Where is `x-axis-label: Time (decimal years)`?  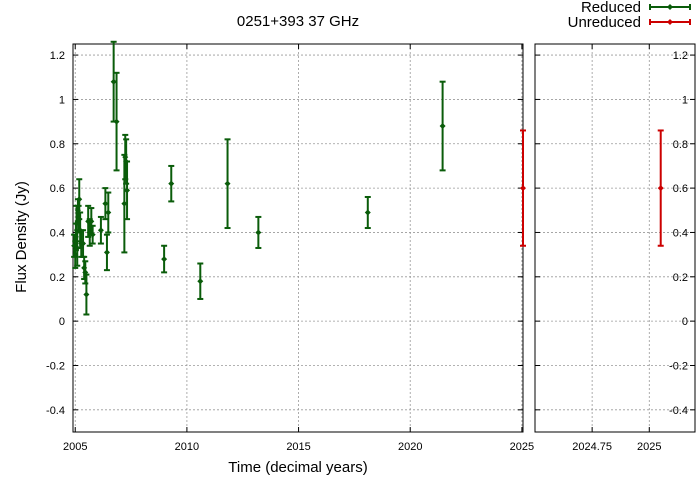
x-axis-label: Time (decimal years) is located at coordinates (297, 467).